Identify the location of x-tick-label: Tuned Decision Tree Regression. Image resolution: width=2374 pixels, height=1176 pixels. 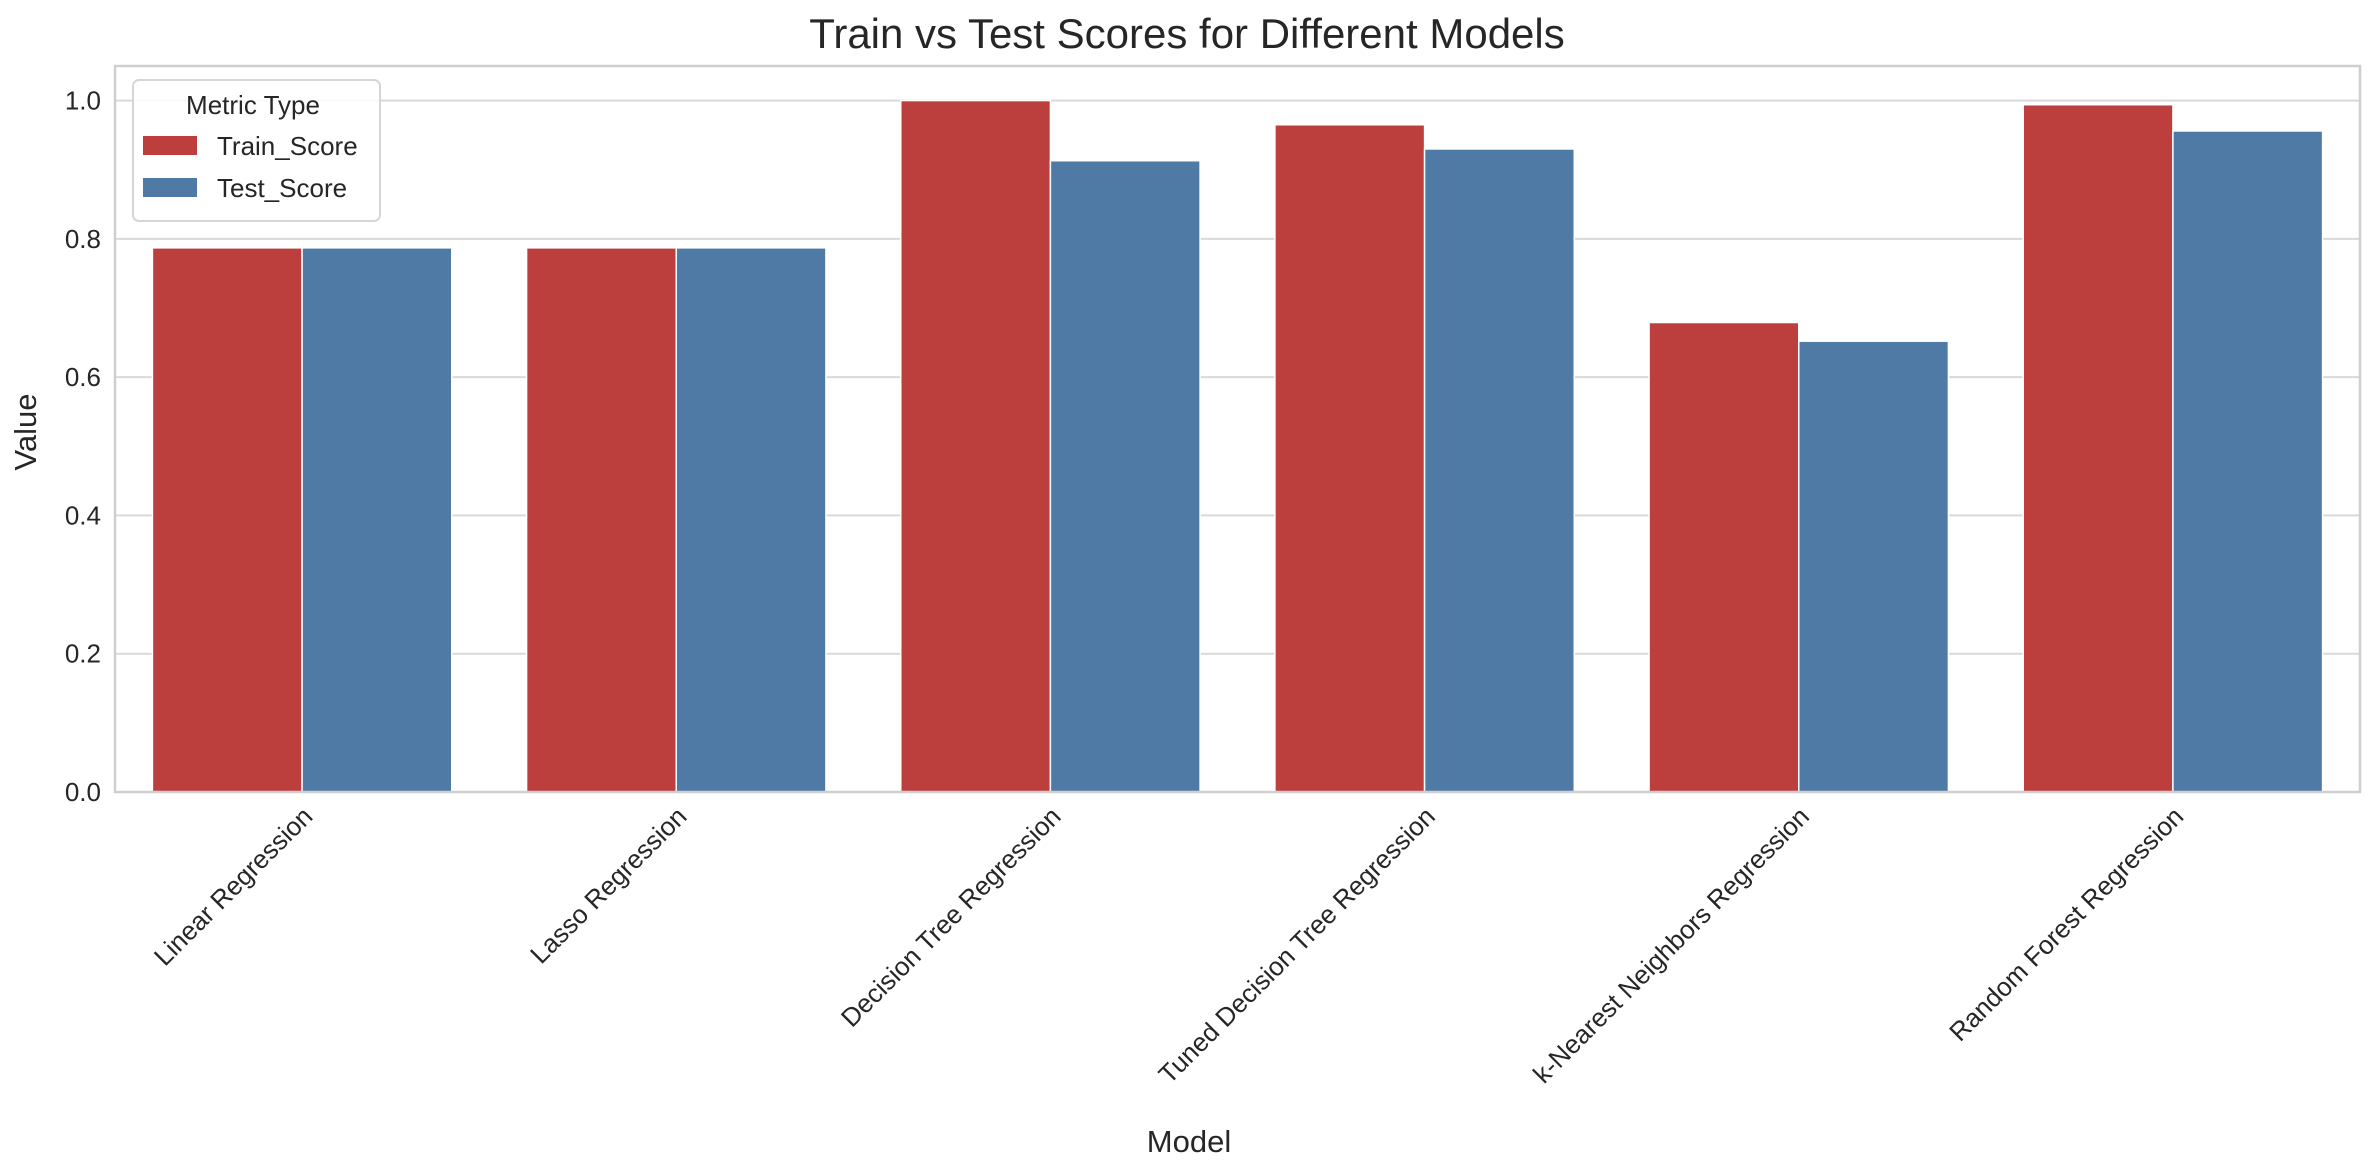
(1297, 945).